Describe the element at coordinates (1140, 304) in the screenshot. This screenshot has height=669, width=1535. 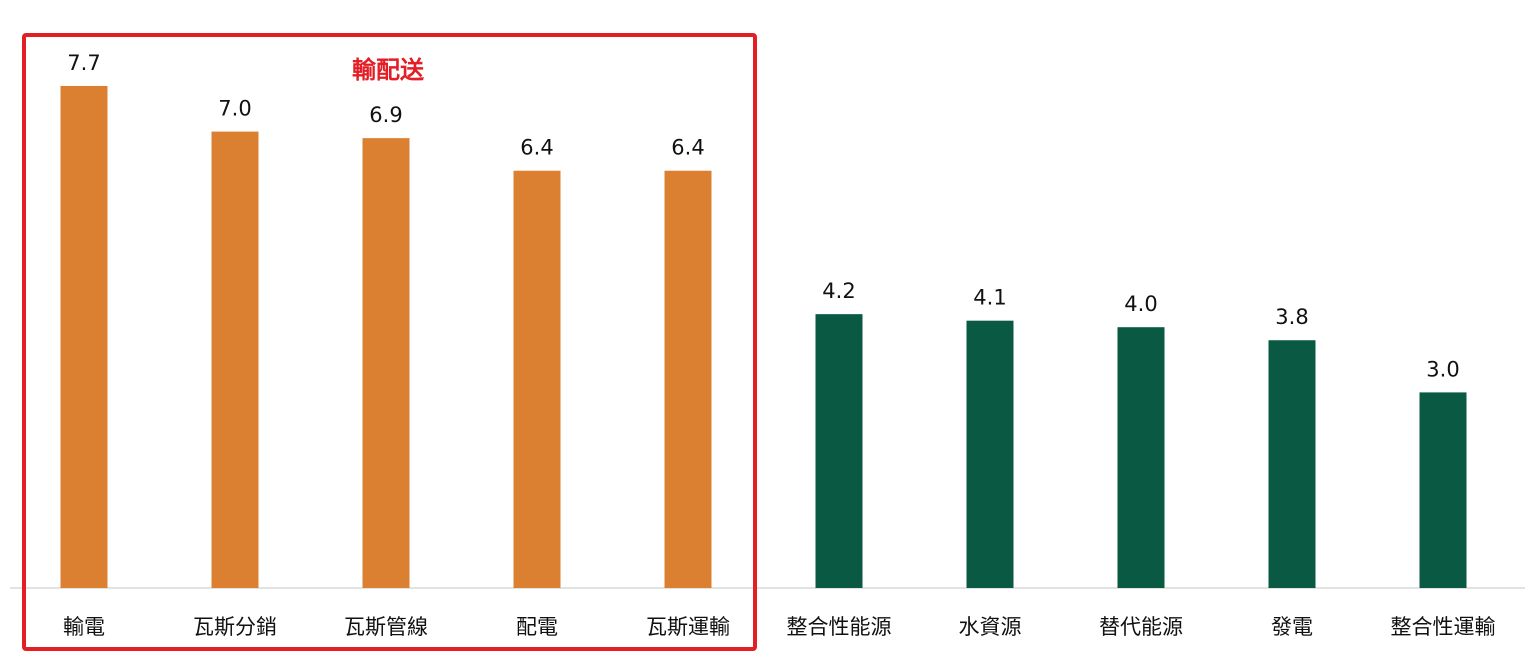
I see `value-label-7: 4.0` at that location.